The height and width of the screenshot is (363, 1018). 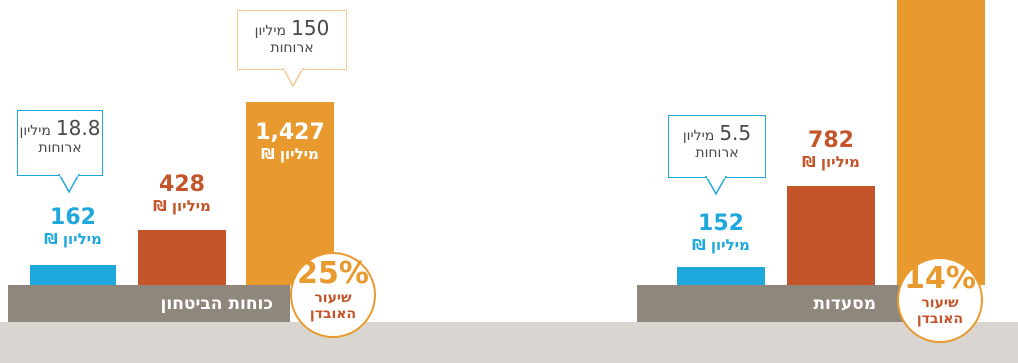 I want to click on value-number: 1,427, so click(x=290, y=132).